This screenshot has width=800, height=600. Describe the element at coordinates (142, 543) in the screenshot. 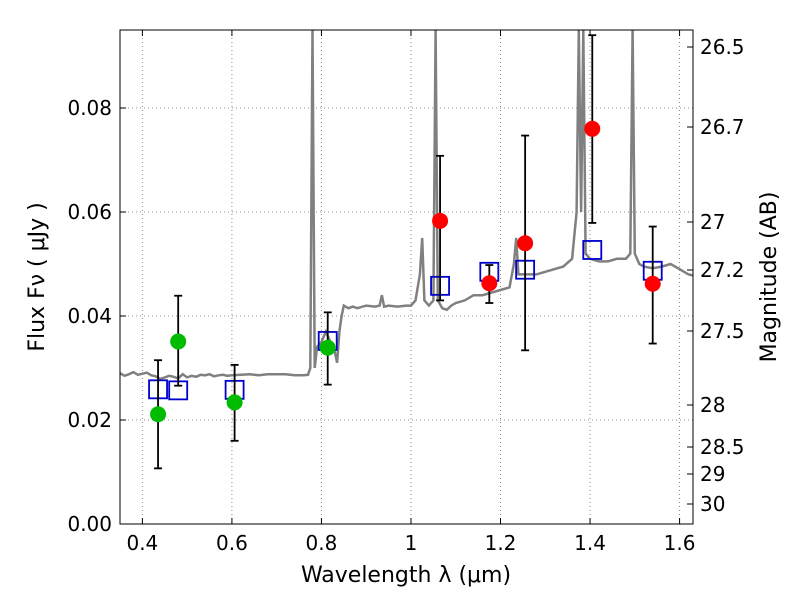

I see `x-tick-label: 0.4` at that location.